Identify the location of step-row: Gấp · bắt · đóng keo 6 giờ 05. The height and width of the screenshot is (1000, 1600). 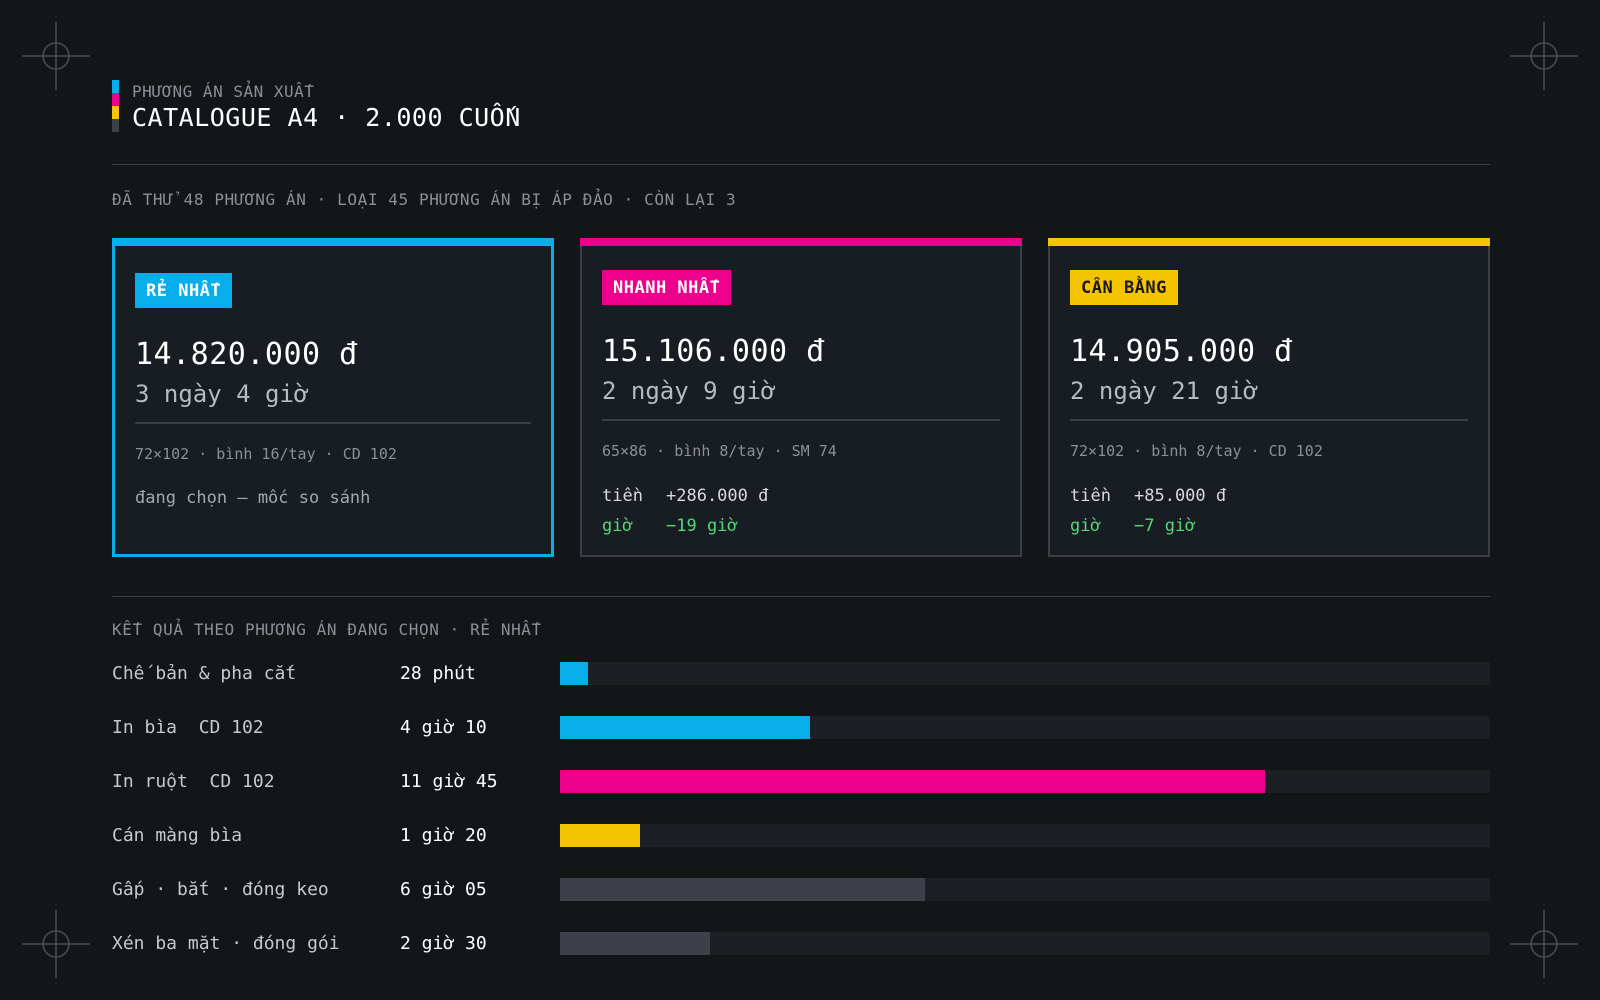
(801, 890).